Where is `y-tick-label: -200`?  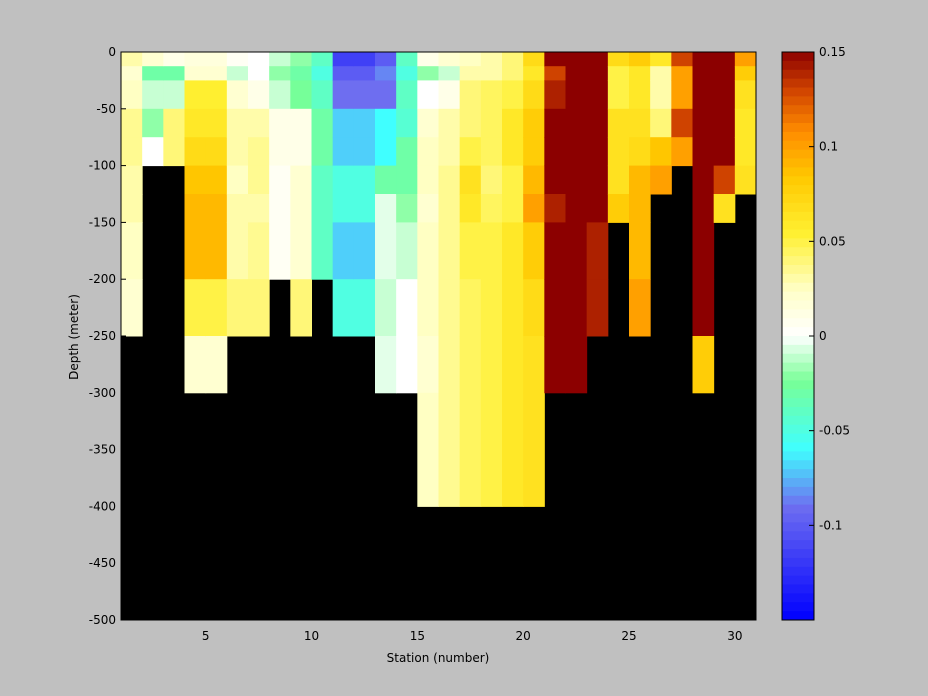
y-tick-label: -200 is located at coordinates (102, 279).